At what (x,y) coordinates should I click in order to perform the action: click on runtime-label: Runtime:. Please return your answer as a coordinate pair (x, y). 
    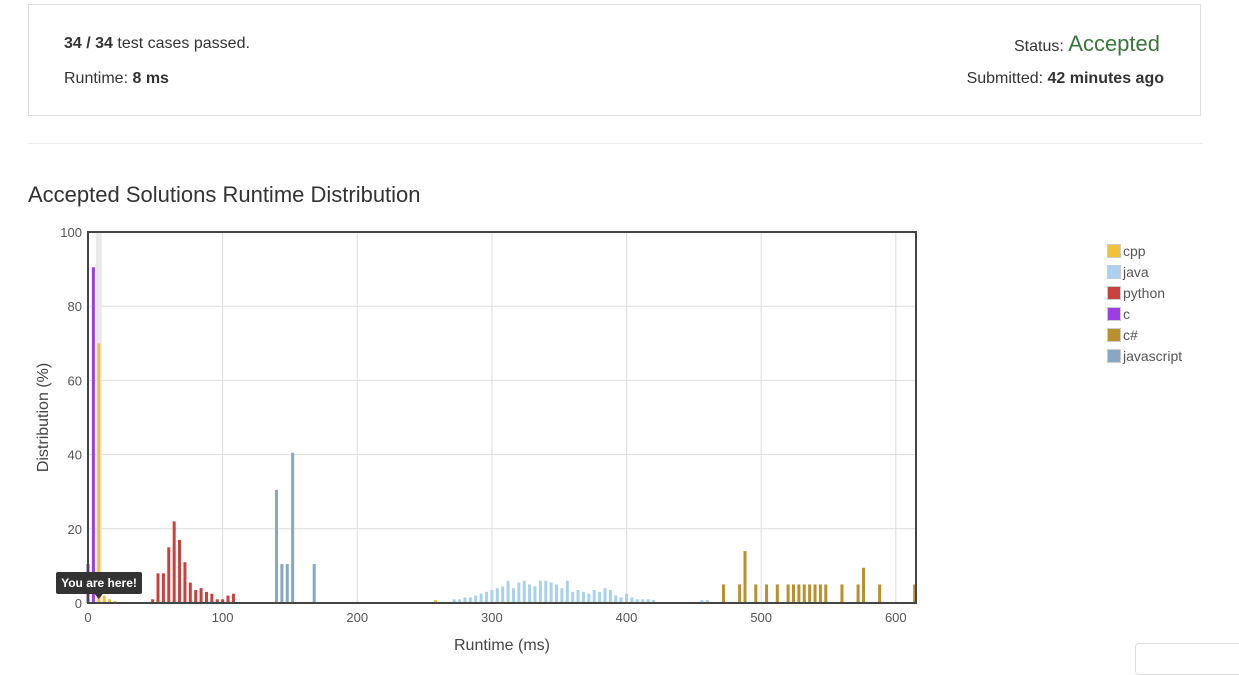
    Looking at the image, I should click on (96, 78).